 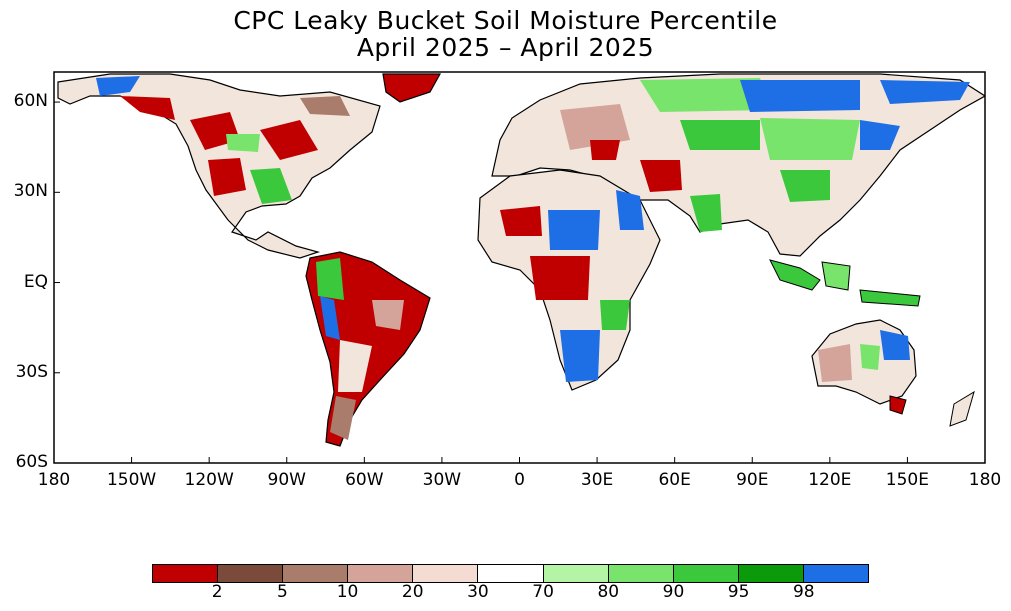 I want to click on lon-tick-label: 30E, so click(x=597, y=480).